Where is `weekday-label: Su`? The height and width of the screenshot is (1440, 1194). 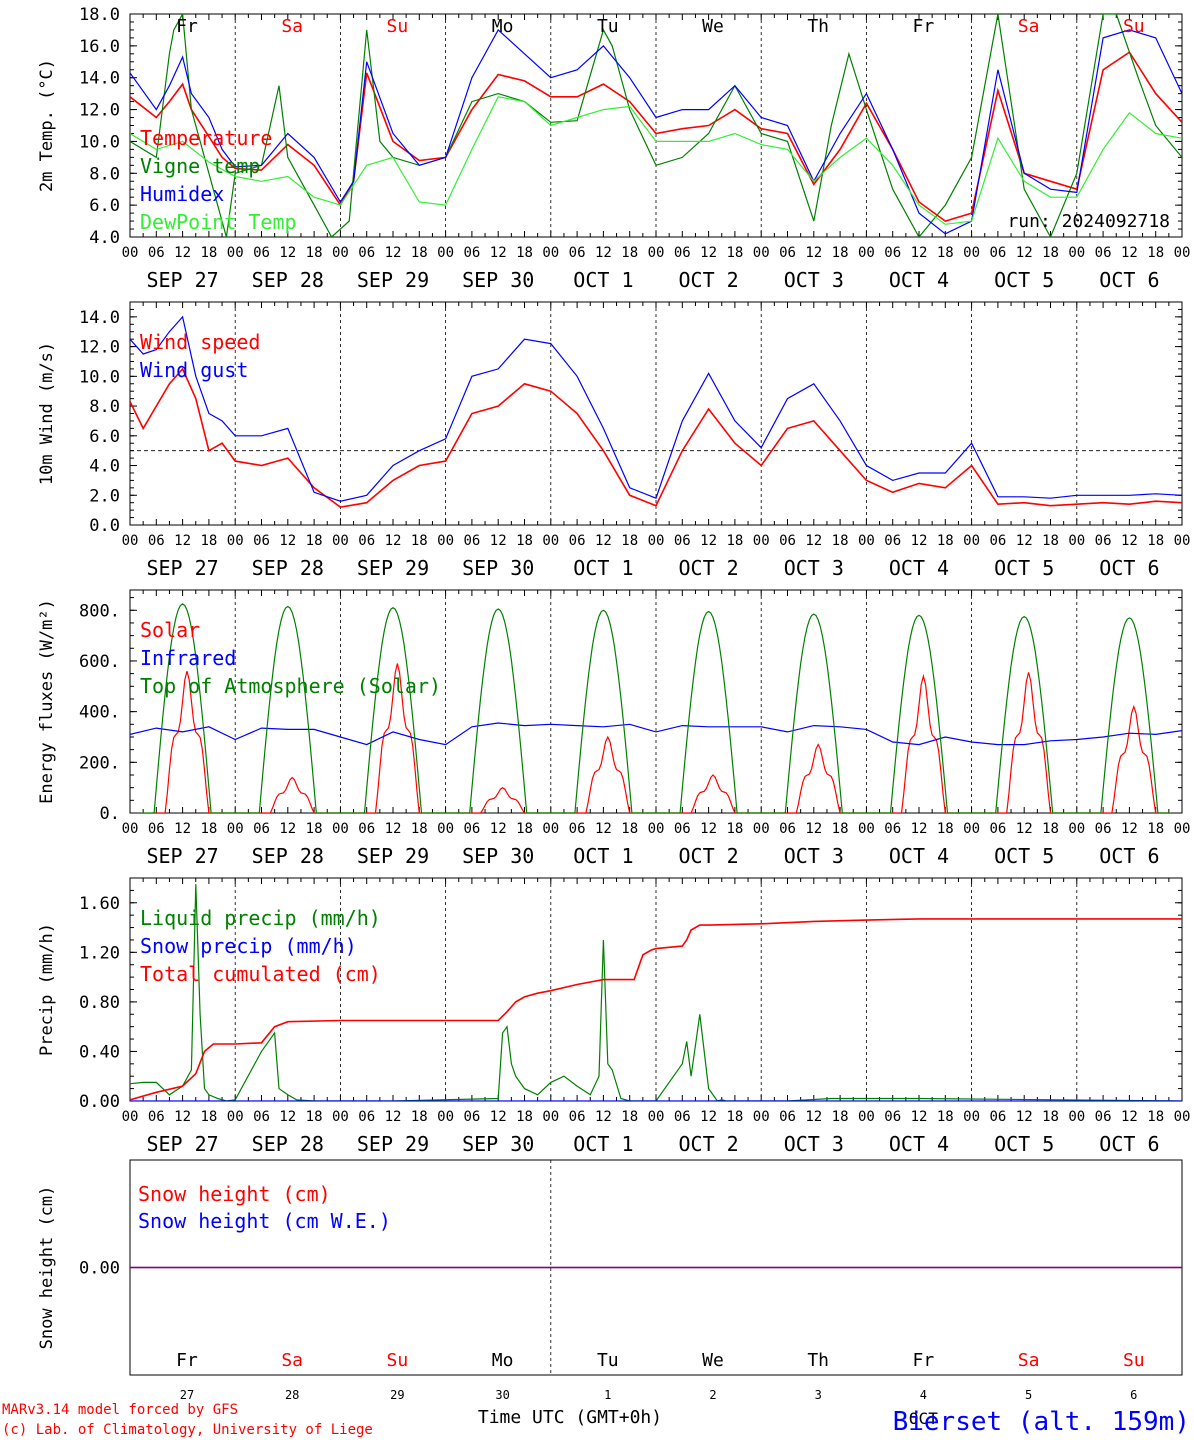
weekday-label: Su is located at coordinates (1134, 1360).